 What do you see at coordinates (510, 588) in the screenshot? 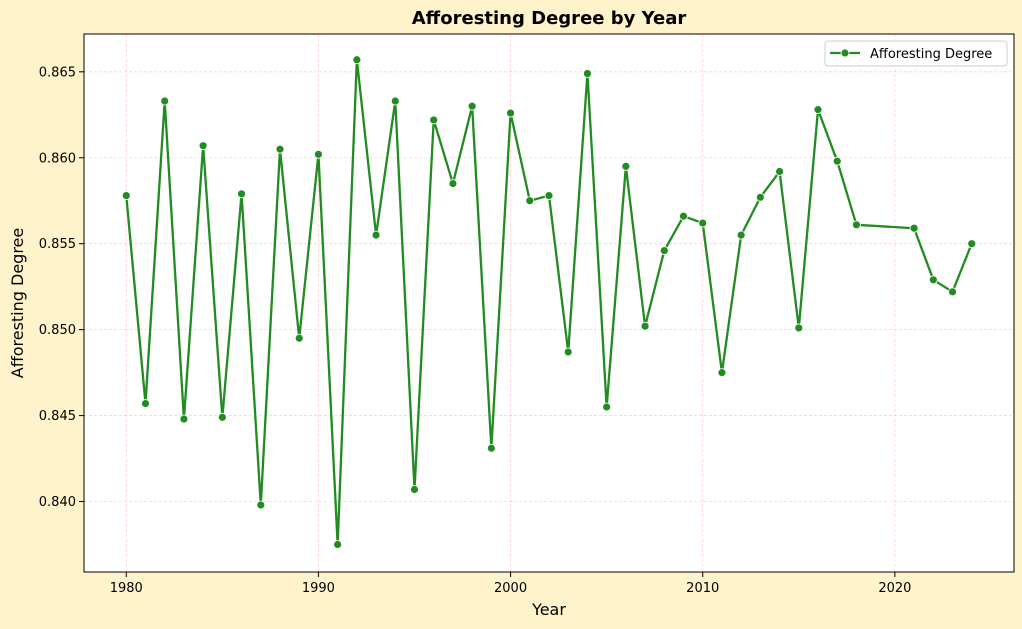
I see `x-tick-label: 2000` at bounding box center [510, 588].